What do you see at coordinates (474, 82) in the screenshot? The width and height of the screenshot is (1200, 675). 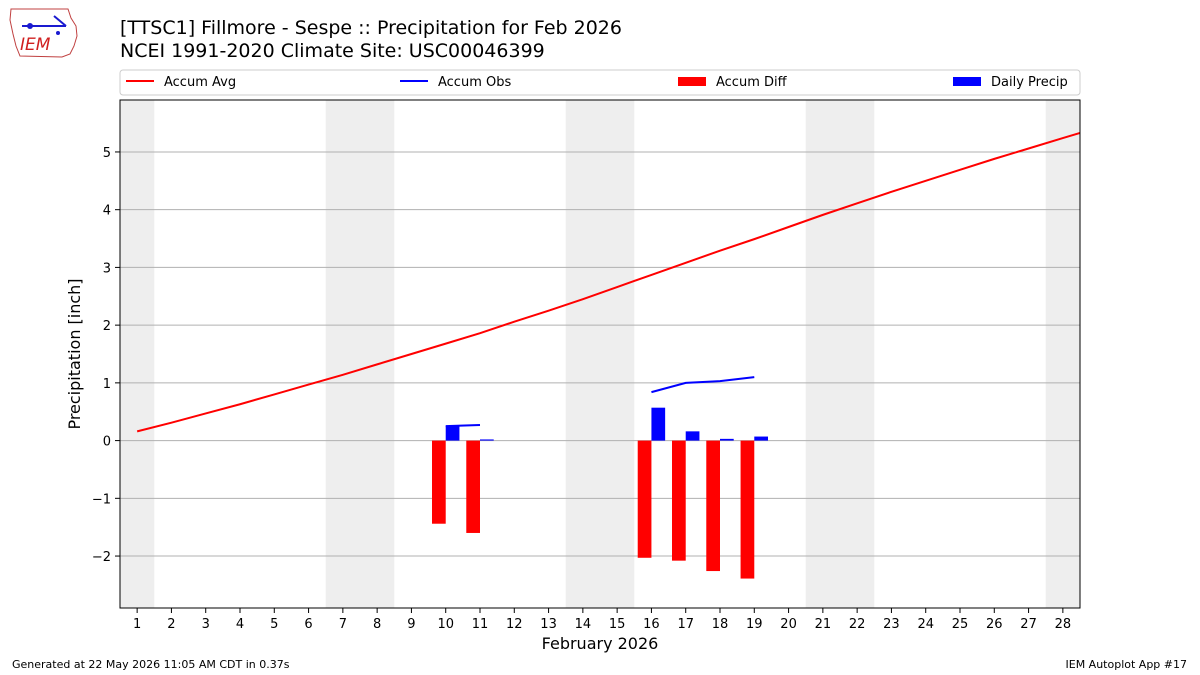 I see `legend-label-accum_obs: Accum Obs` at bounding box center [474, 82].